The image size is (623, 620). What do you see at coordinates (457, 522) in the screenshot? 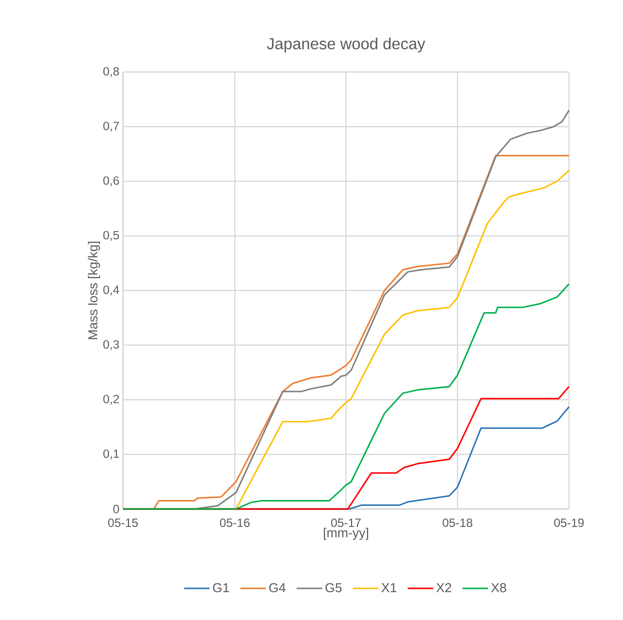
I see `x-tick-label: 05-18` at bounding box center [457, 522].